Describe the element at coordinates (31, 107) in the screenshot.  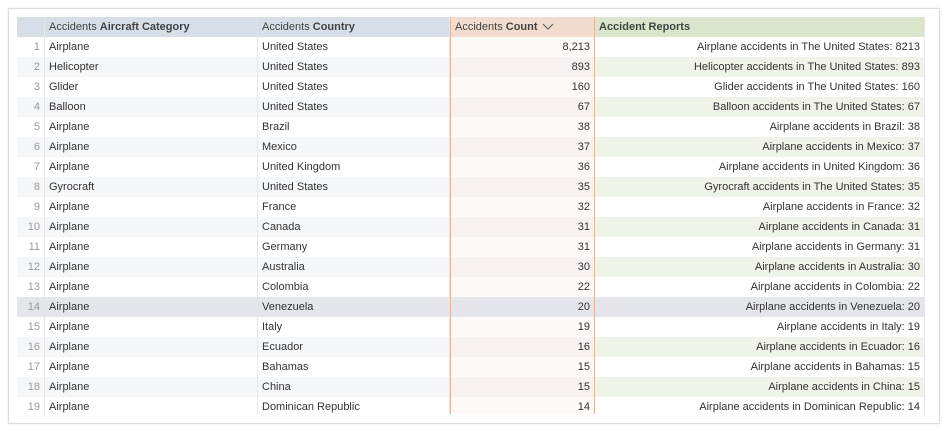
I see `row-number: 4` at that location.